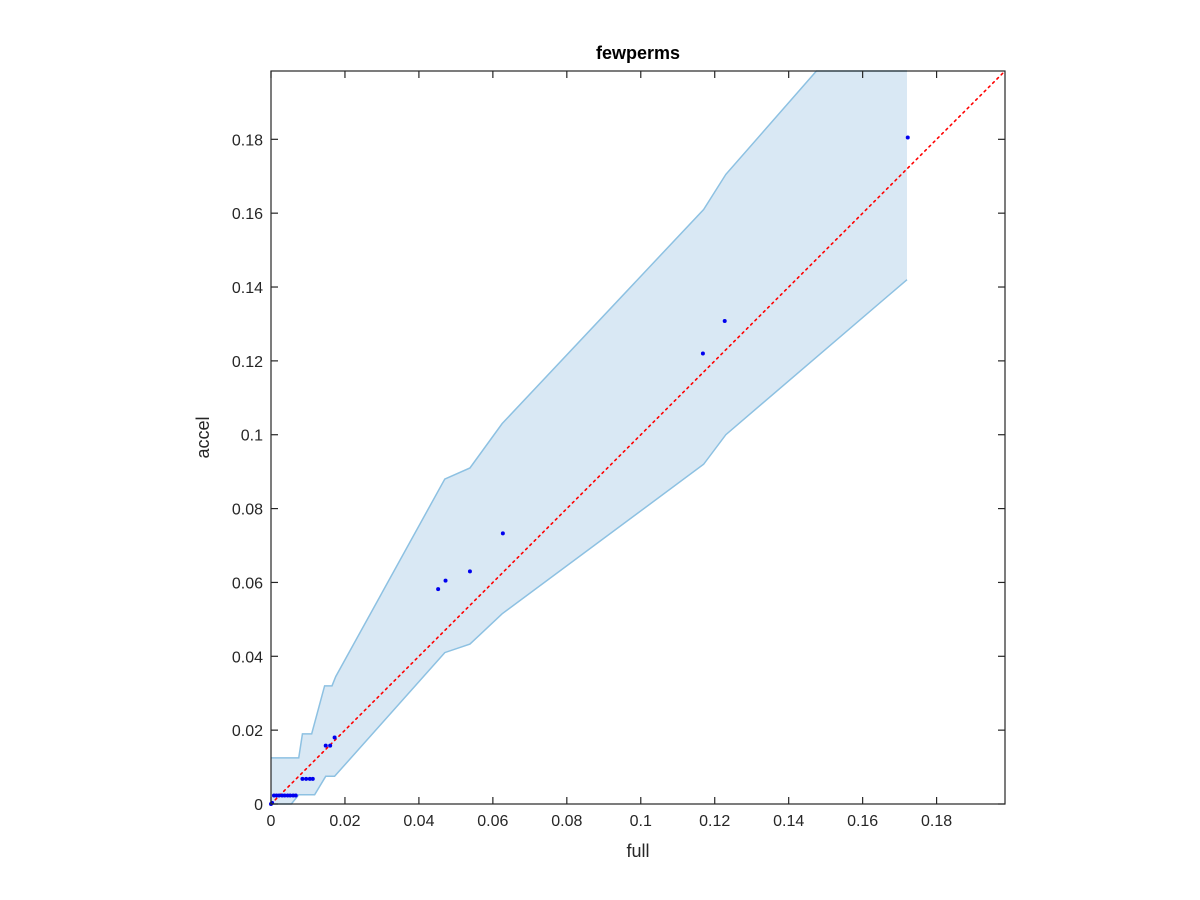 Image resolution: width=1200 pixels, height=900 pixels. What do you see at coordinates (247, 288) in the screenshot?
I see `y-tick-label: 0.14` at bounding box center [247, 288].